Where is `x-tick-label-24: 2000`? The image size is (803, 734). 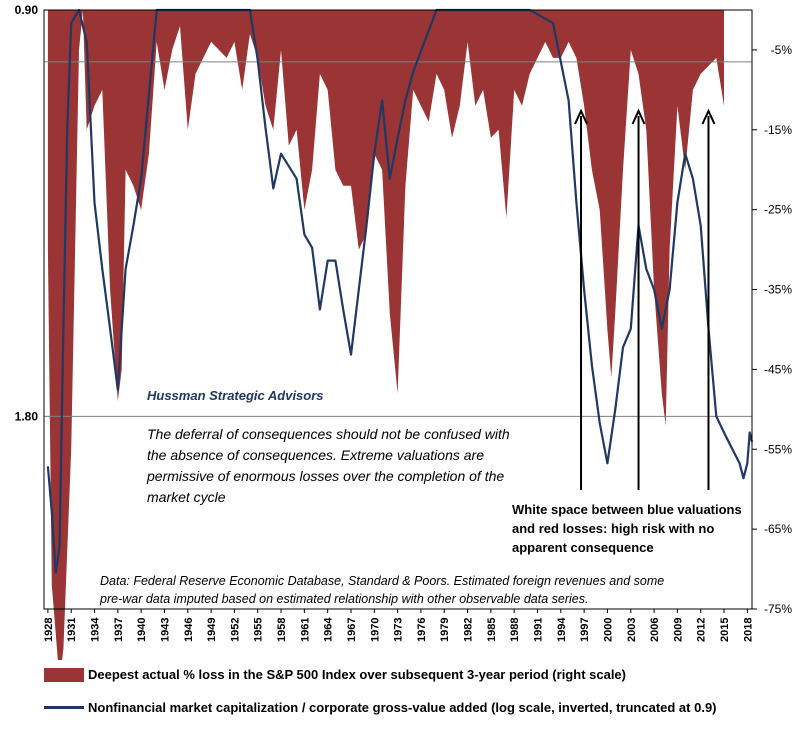 x-tick-label-24: 2000 is located at coordinates (608, 630).